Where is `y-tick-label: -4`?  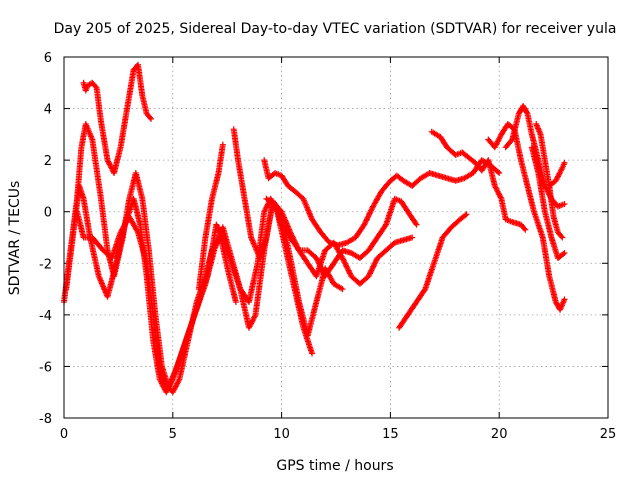
y-tick-label: -4 is located at coordinates (45, 316).